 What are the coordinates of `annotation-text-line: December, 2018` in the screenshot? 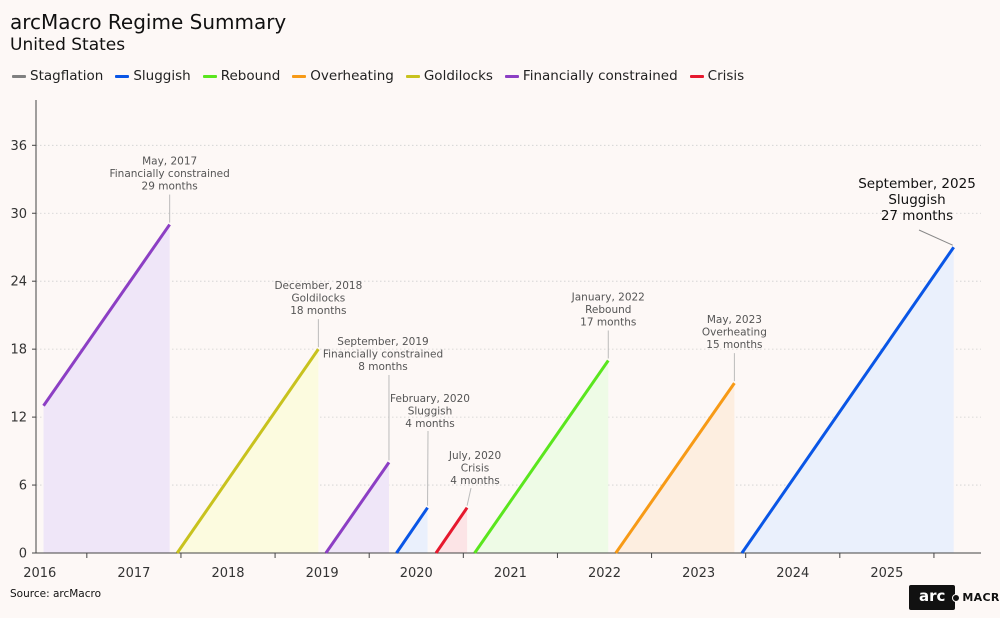 It's located at (318, 286).